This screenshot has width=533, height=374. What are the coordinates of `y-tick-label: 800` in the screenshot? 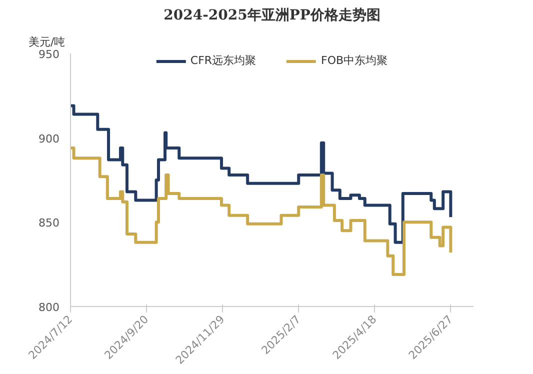 It's located at (49, 307).